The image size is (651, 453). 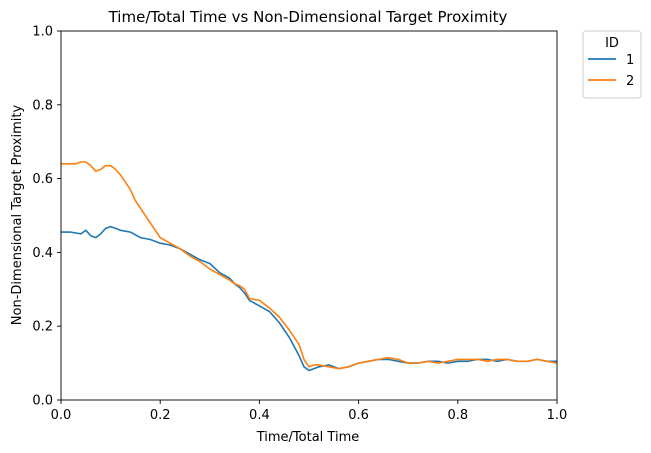 I want to click on y-tick-label: 0.4, so click(x=42, y=253).